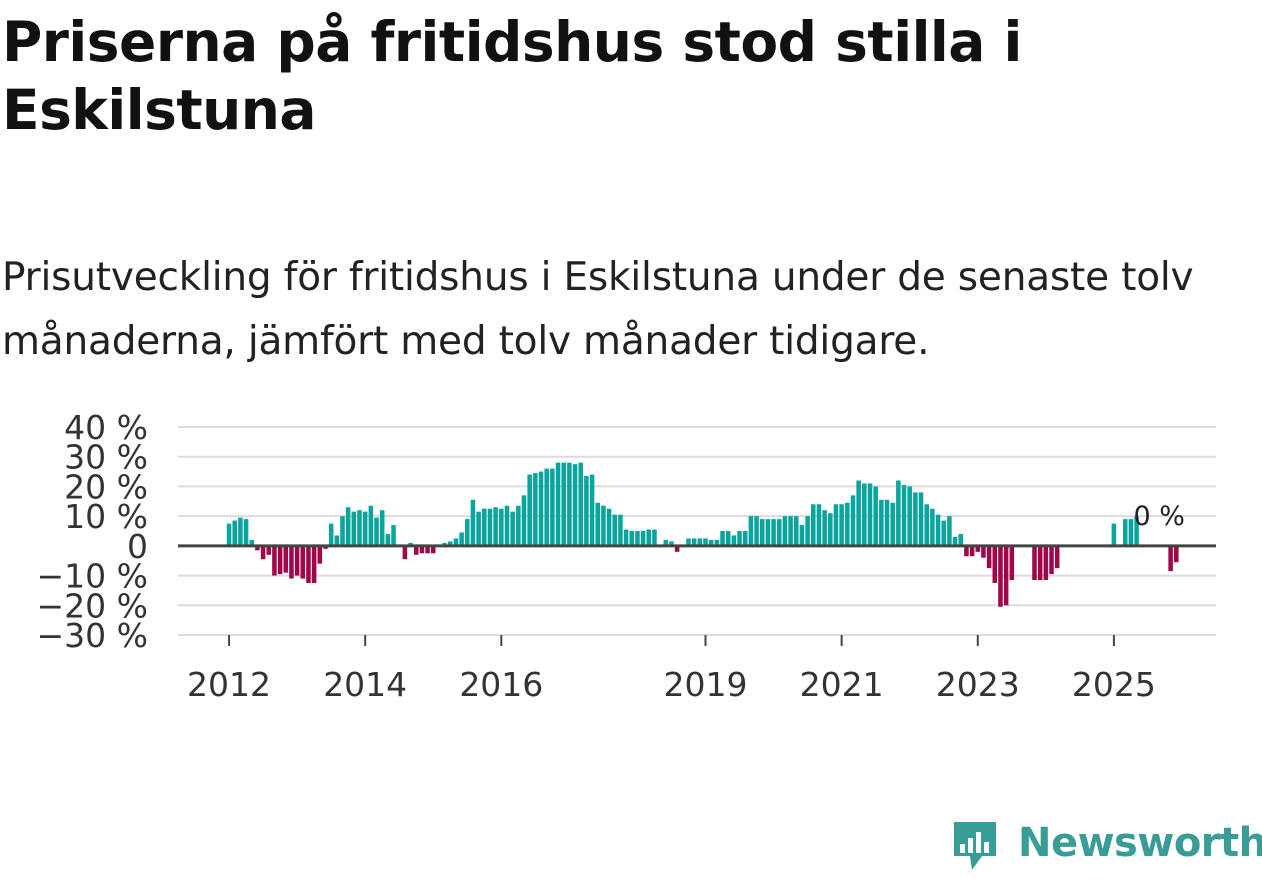 The width and height of the screenshot is (1262, 884). What do you see at coordinates (106, 516) in the screenshot?
I see `y-tick-label: 10 %` at bounding box center [106, 516].